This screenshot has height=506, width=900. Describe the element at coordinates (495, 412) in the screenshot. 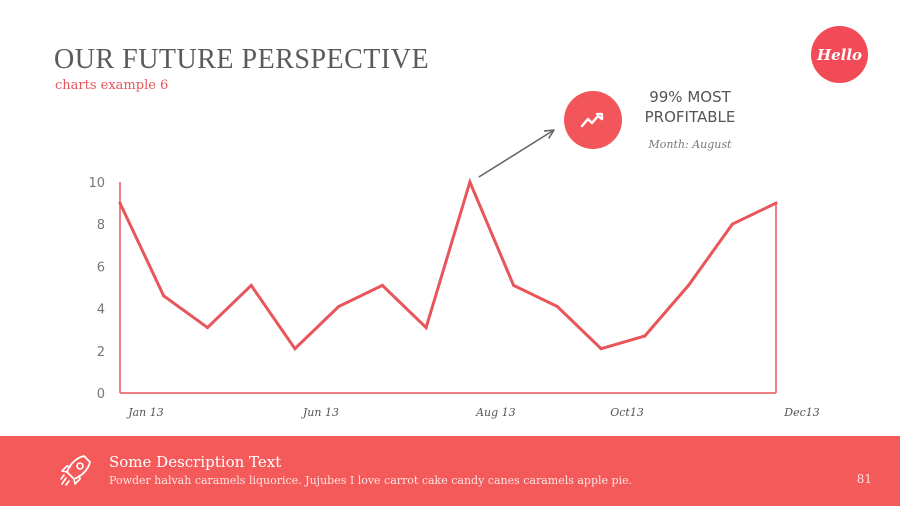

I see `x-tick-label: Aug 13` at that location.